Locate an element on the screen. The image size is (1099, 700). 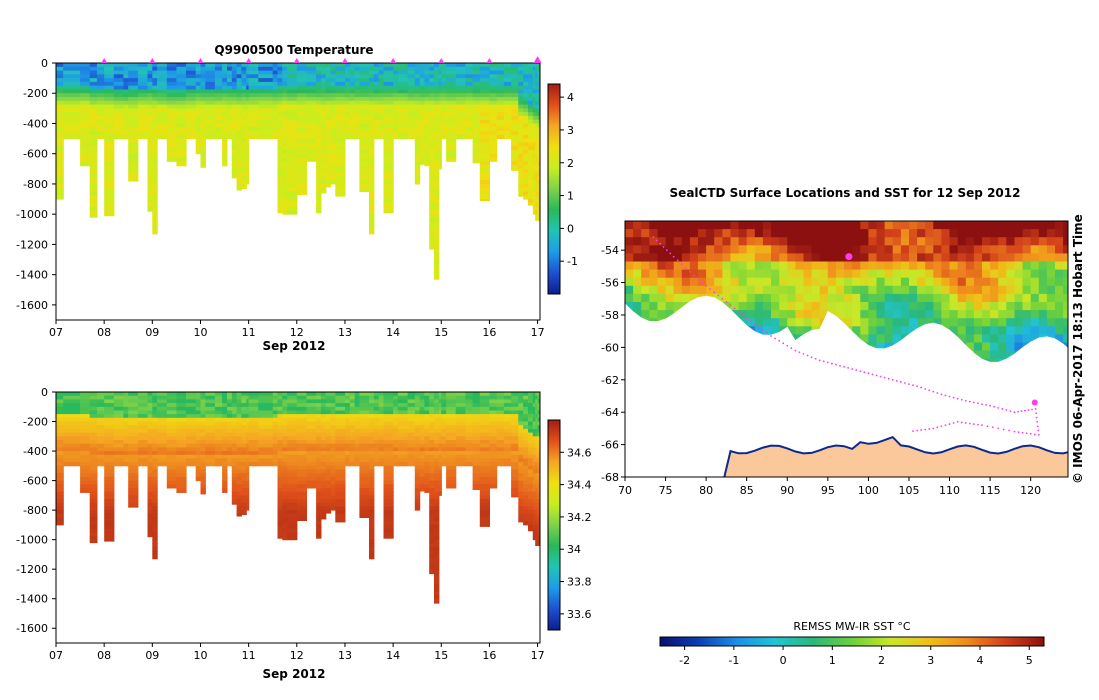
y-tick-label: -1400 is located at coordinates (32, 275).